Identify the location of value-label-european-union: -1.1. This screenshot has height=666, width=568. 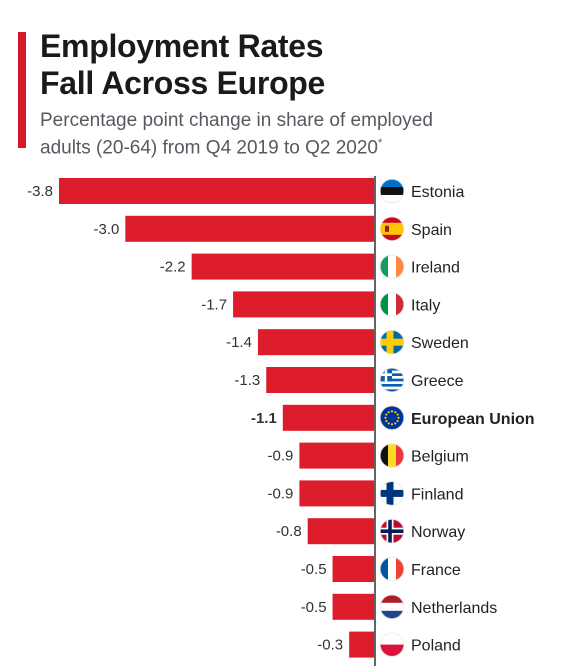
(264, 418).